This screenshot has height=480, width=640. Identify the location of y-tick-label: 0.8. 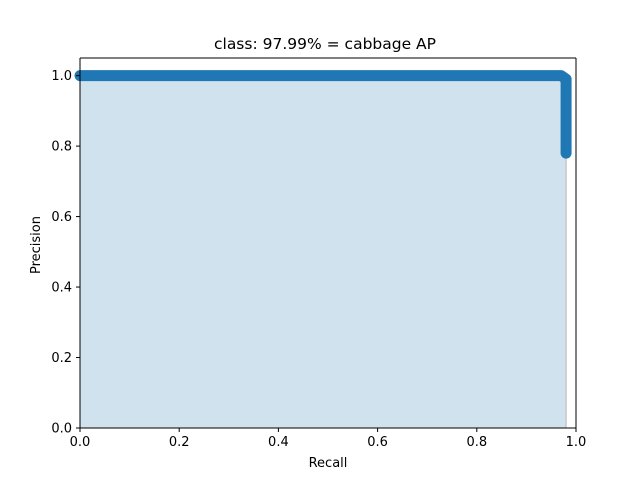
(61, 147).